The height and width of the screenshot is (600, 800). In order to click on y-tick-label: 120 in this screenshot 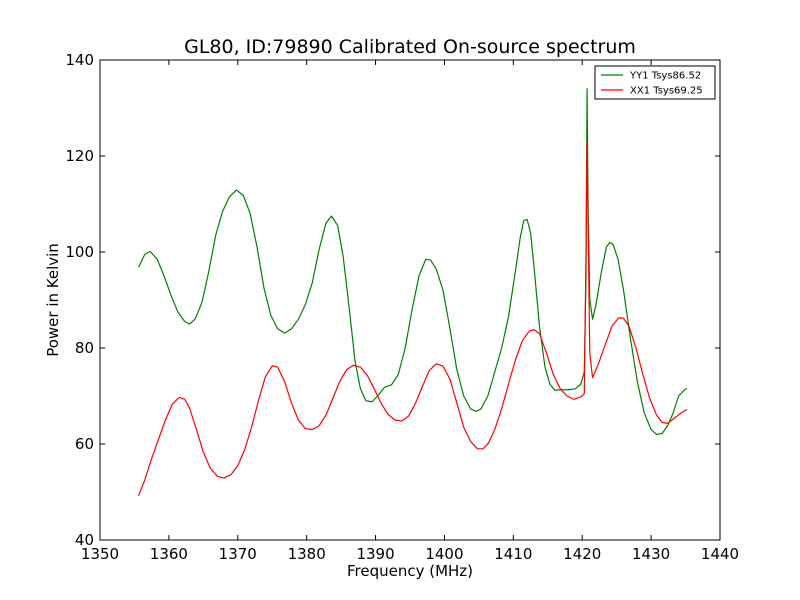, I will do `click(79, 156)`.